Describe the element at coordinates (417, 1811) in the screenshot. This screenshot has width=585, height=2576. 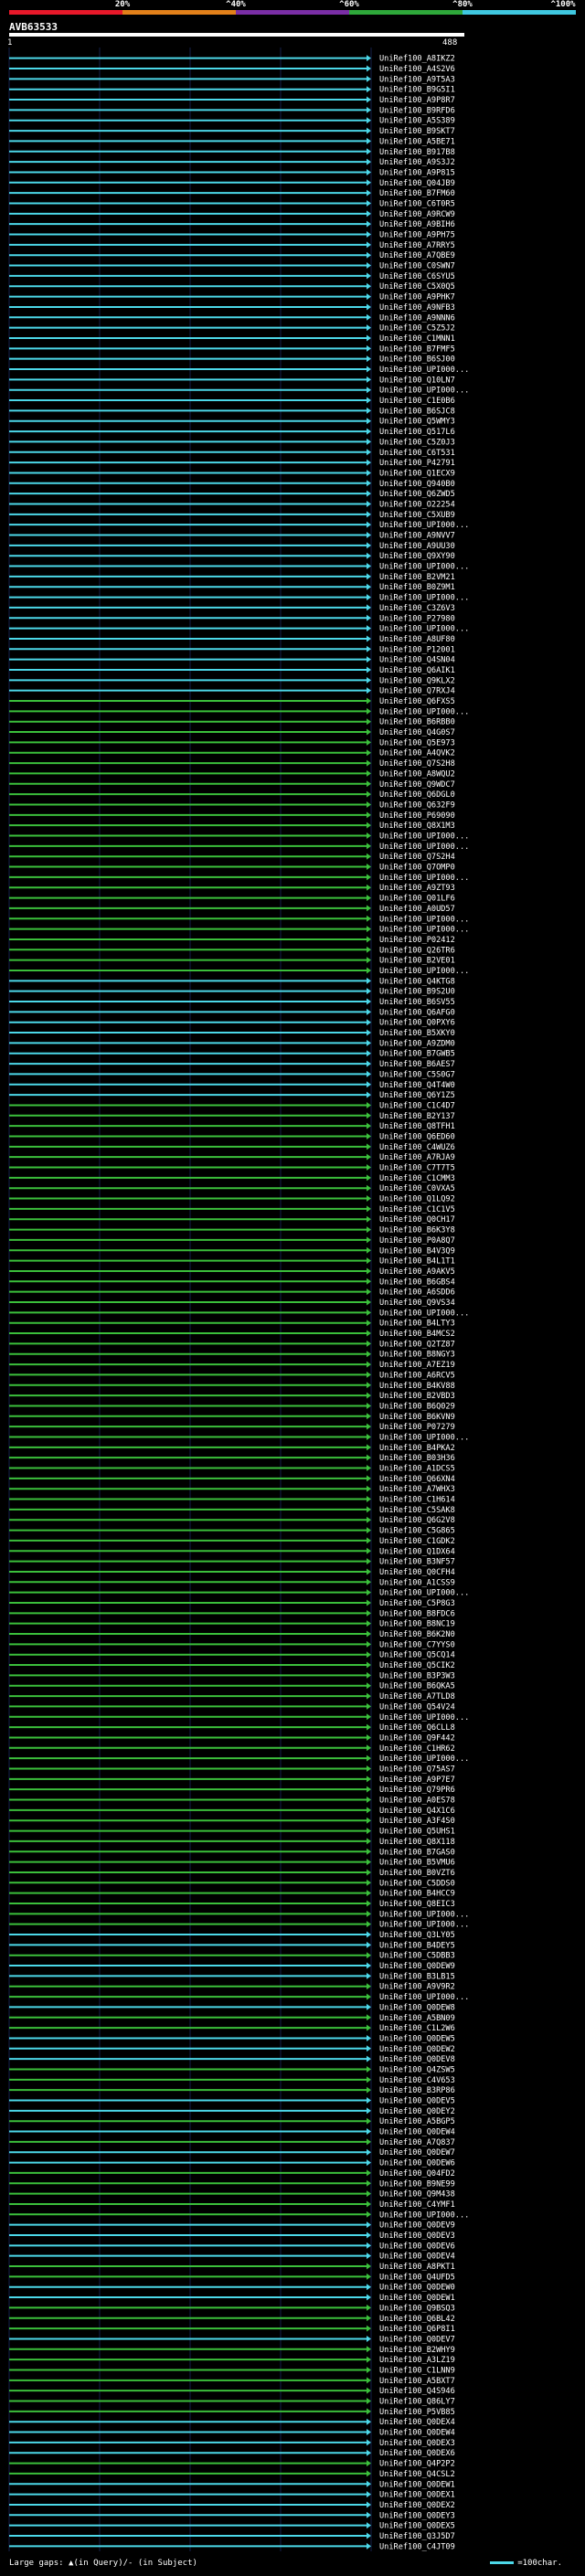
I see `hit-label: UniRef100_Q4X1C6` at that location.